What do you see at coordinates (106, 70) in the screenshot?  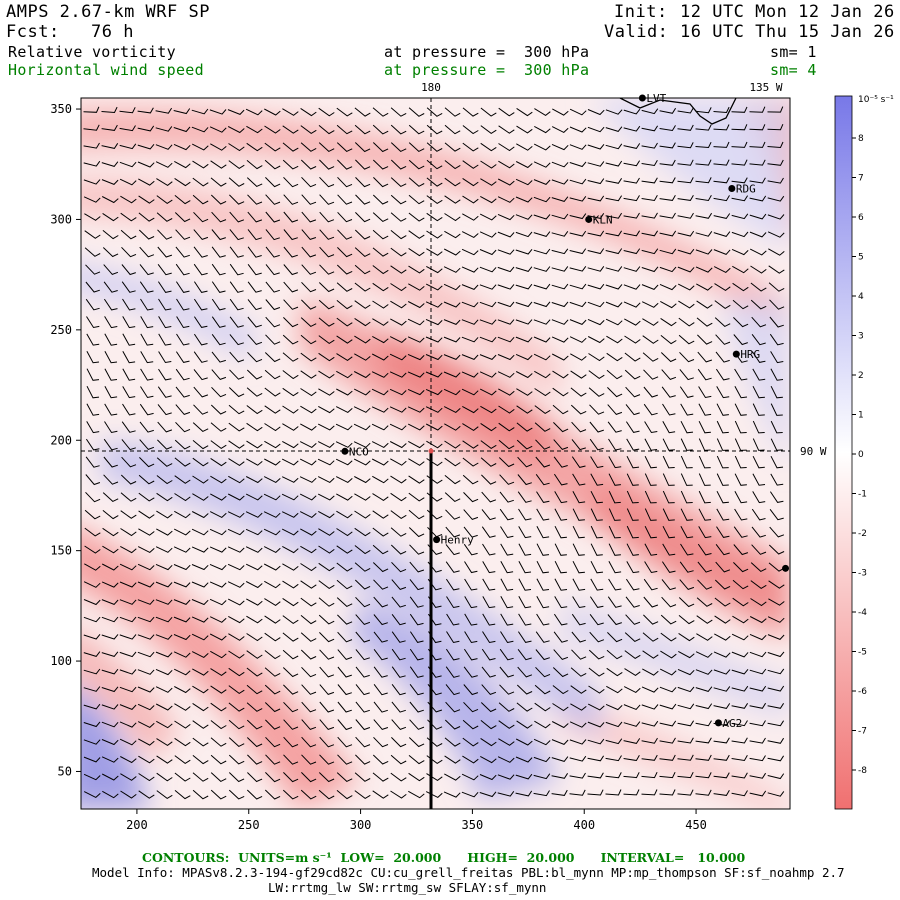 I see `field2-name: Horizontal wind speed` at bounding box center [106, 70].